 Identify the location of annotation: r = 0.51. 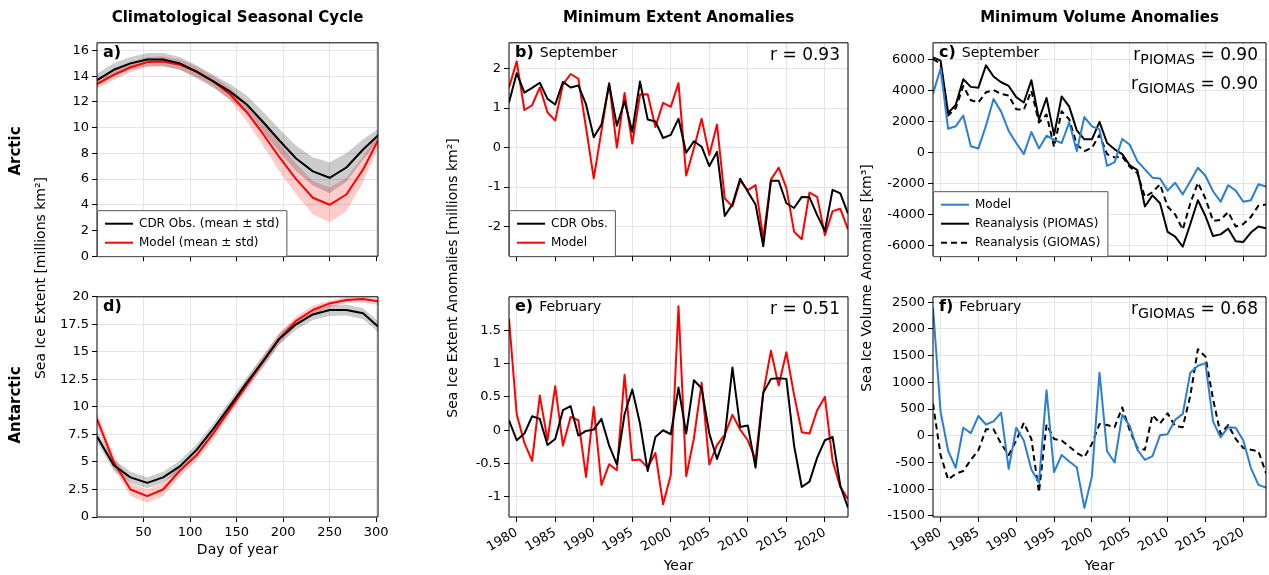
(805, 308).